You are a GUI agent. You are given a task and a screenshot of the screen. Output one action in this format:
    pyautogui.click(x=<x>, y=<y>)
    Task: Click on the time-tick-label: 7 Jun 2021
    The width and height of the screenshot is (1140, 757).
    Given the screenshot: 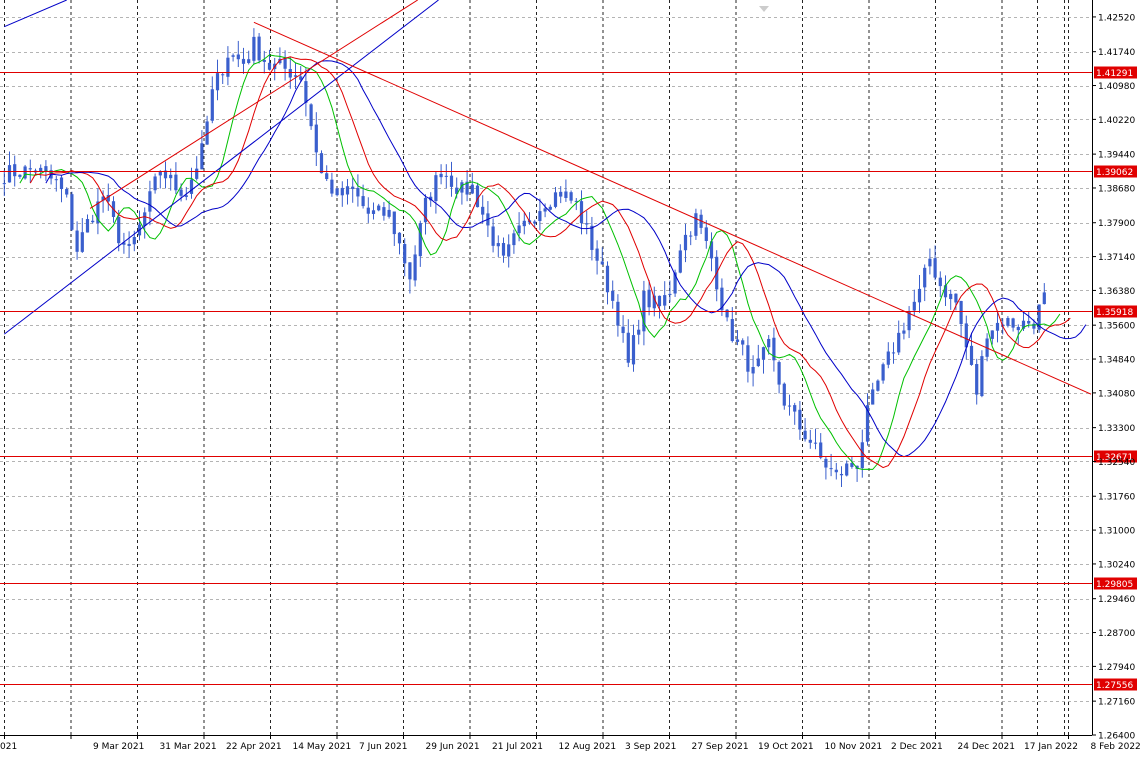 What is the action you would take?
    pyautogui.click(x=383, y=747)
    